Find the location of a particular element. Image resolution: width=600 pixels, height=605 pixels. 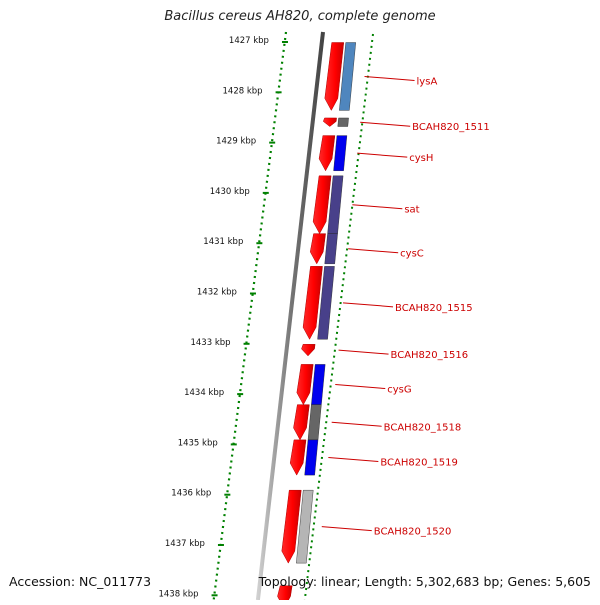

gene-label: BCAH820_1518 is located at coordinates (423, 427).